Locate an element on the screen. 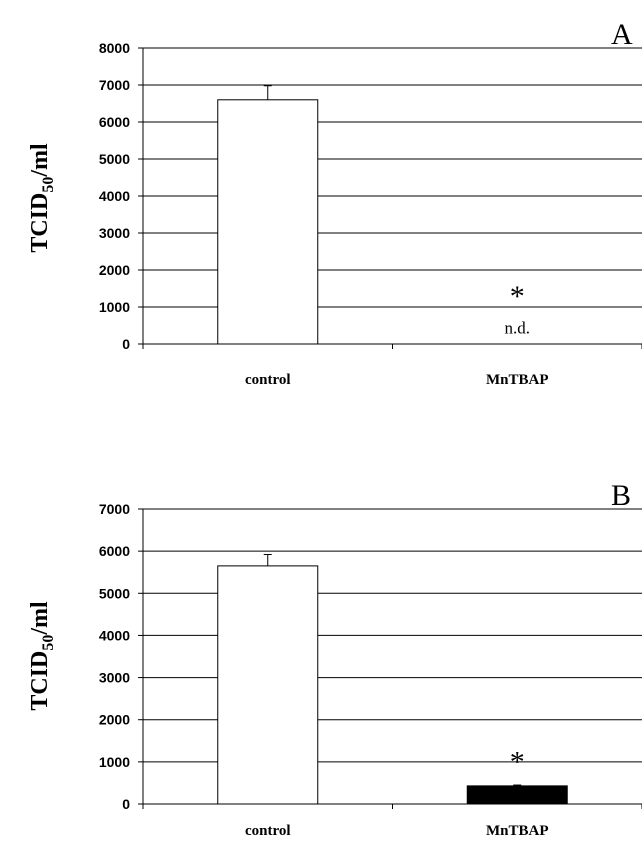  panel-b-y-tick-label: 3000 is located at coordinates (114, 678).